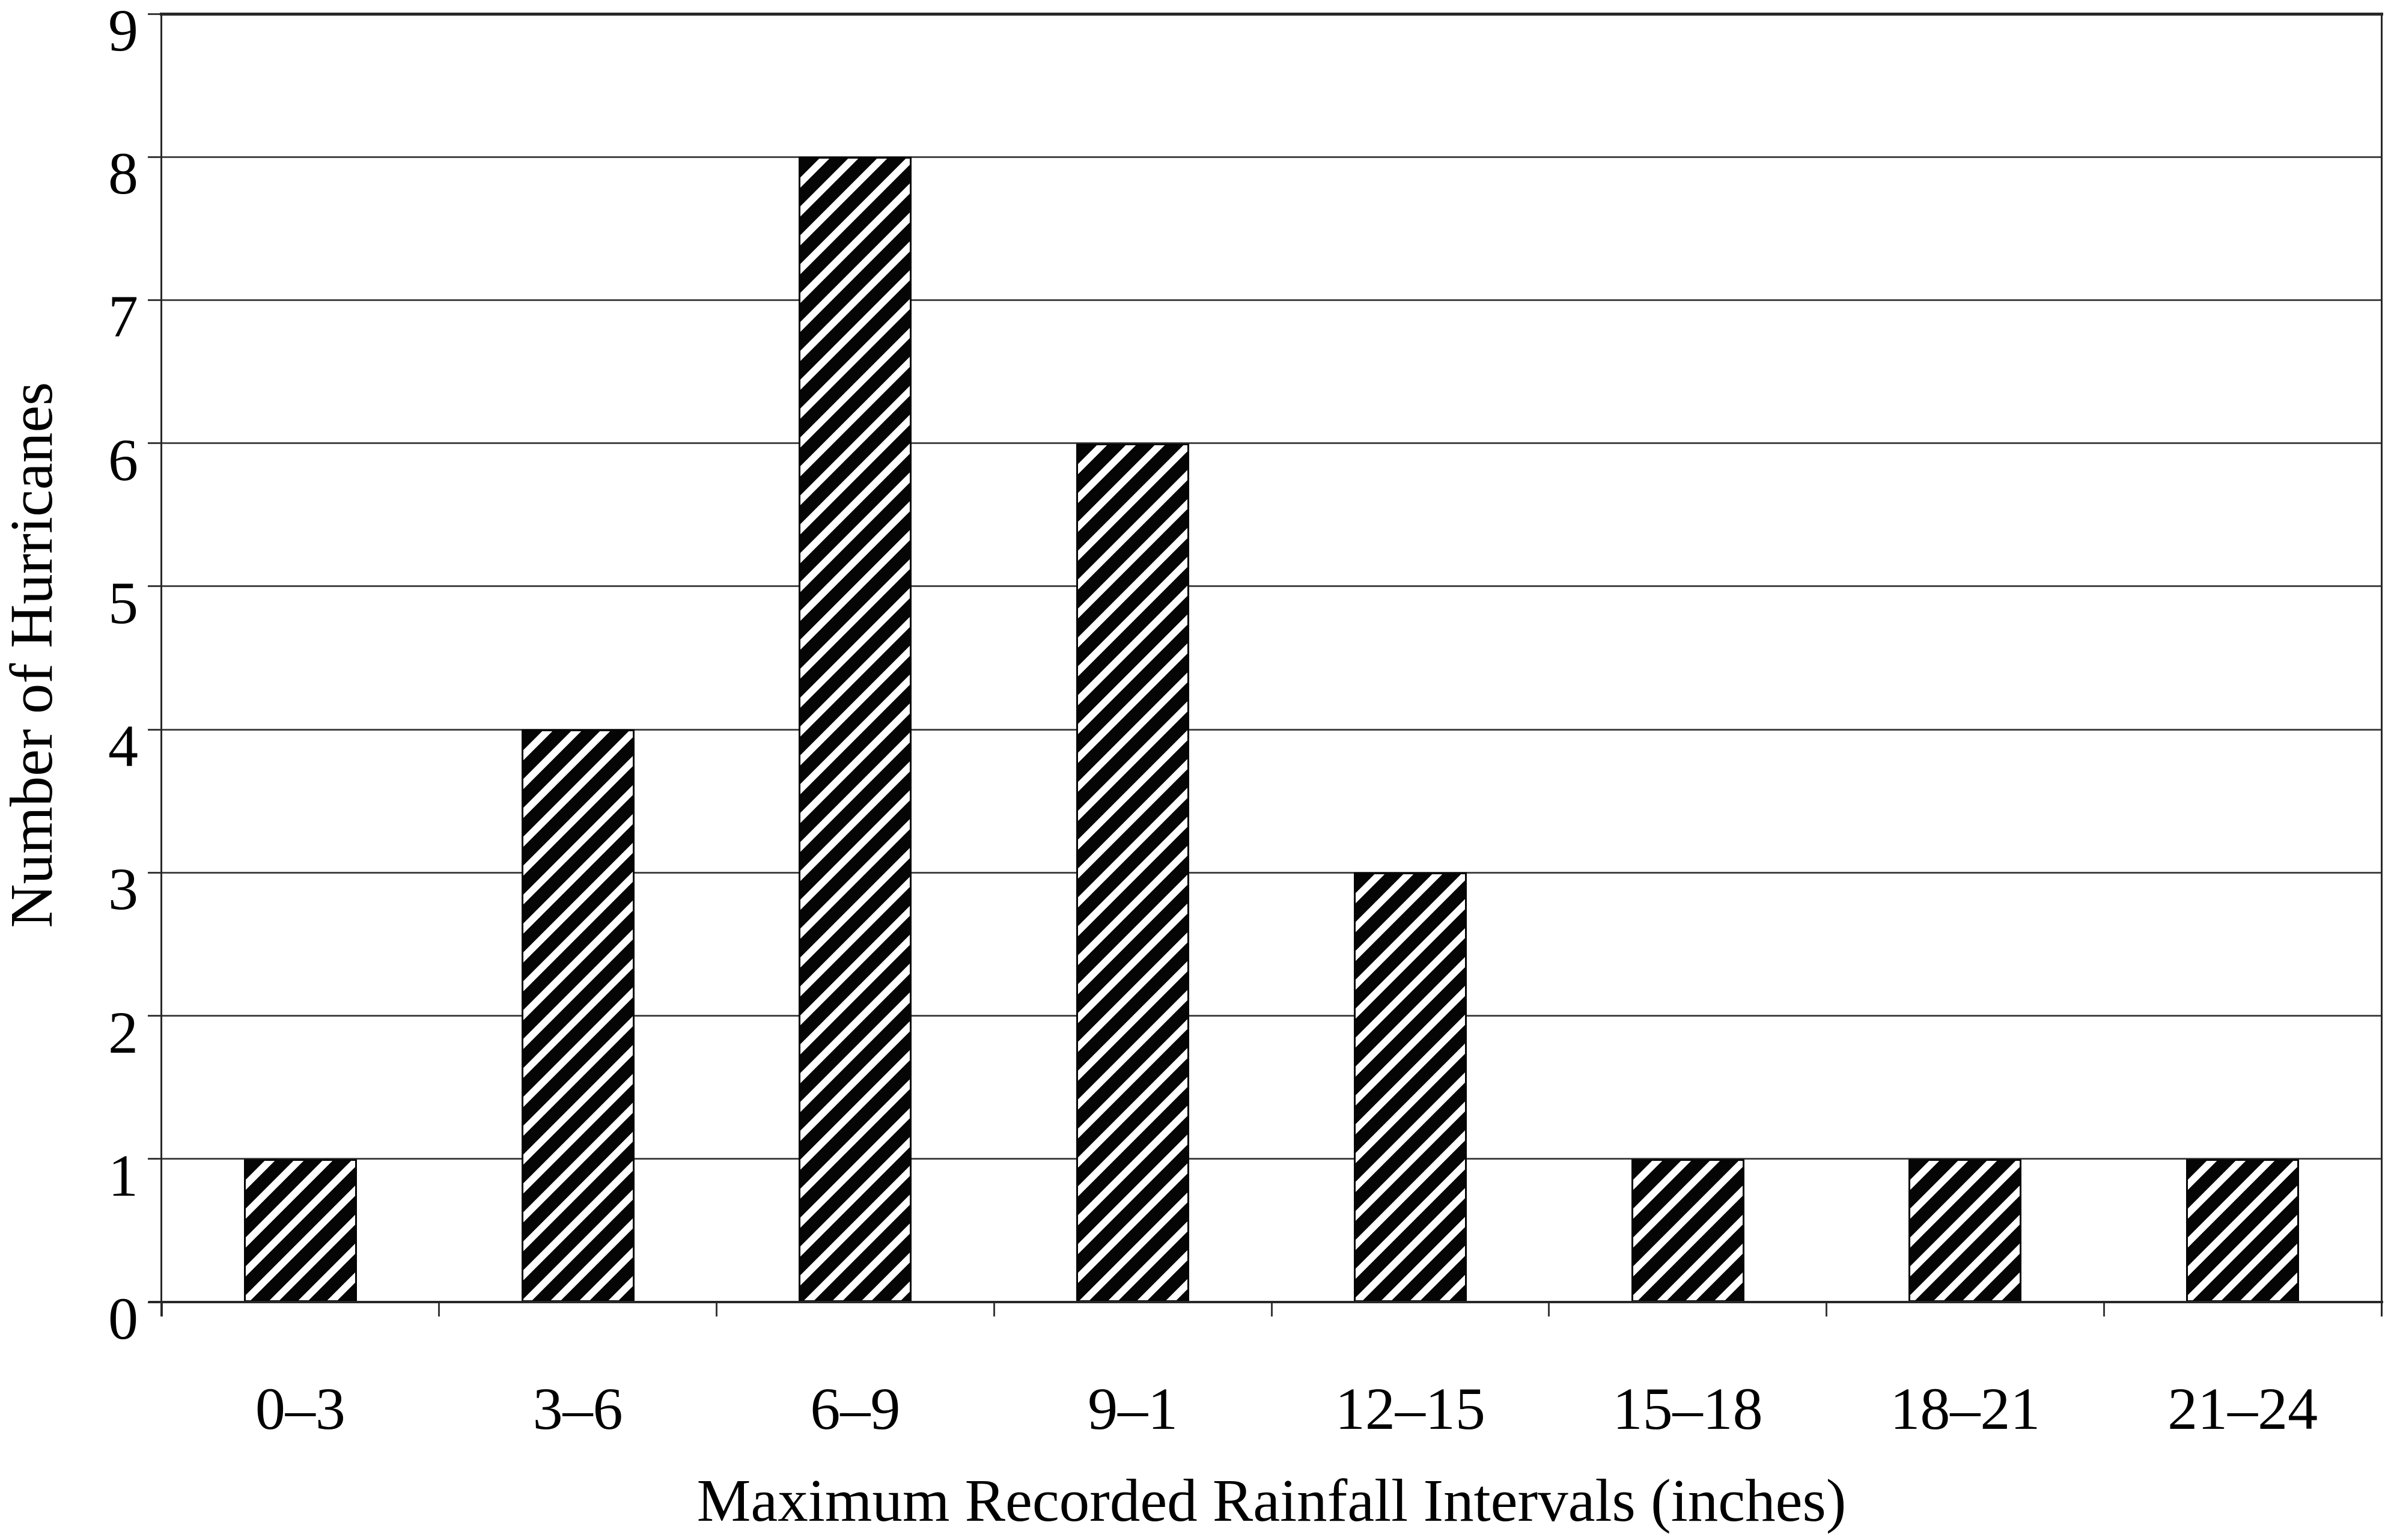  What do you see at coordinates (1687, 1230) in the screenshot?
I see `bar-15–18` at bounding box center [1687, 1230].